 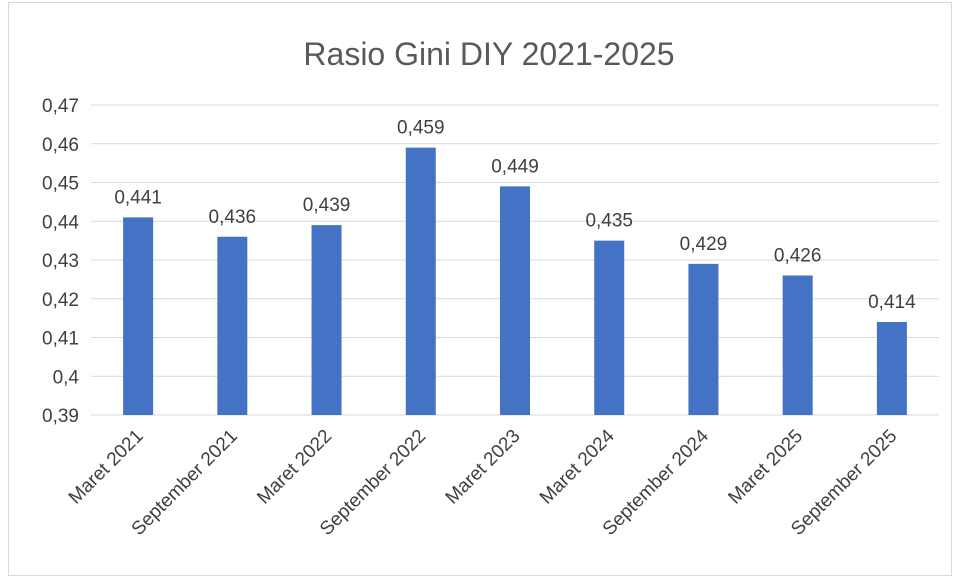 I want to click on y-tick-label: 0,39, so click(x=60, y=416).